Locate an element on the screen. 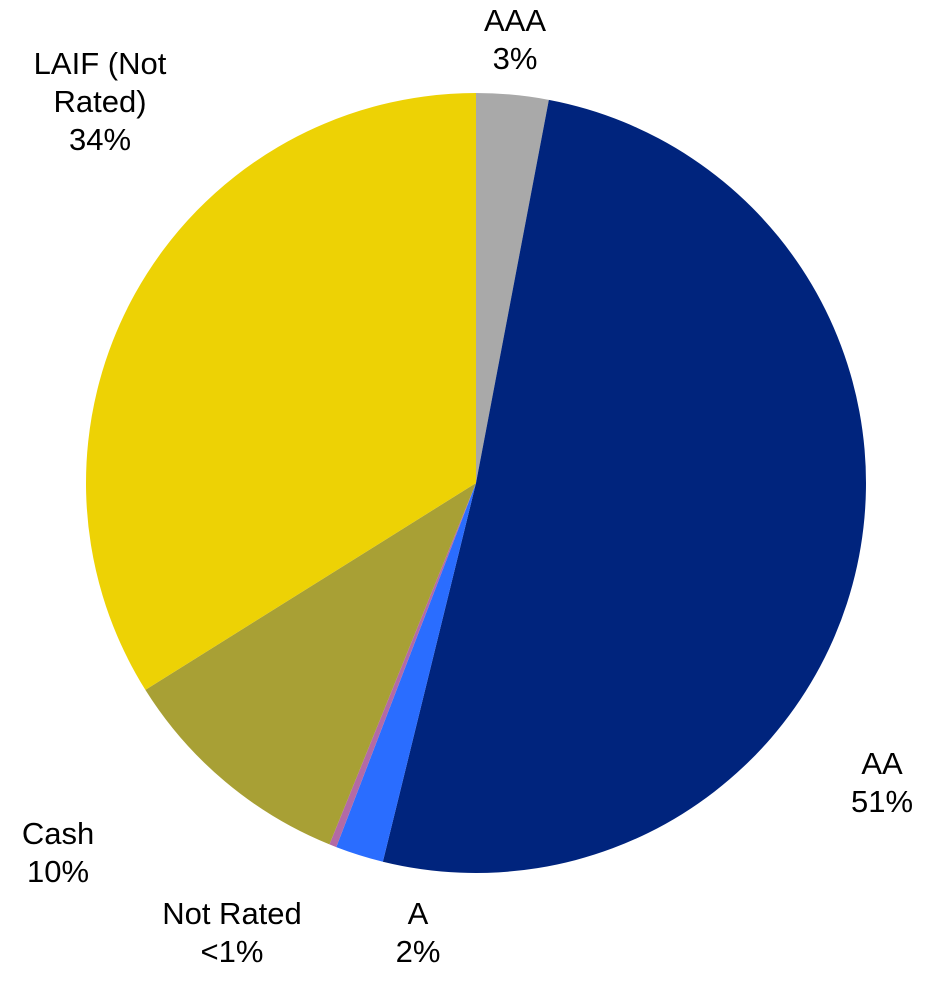 This screenshot has height=982, width=928. value-label: 3% is located at coordinates (515, 58).